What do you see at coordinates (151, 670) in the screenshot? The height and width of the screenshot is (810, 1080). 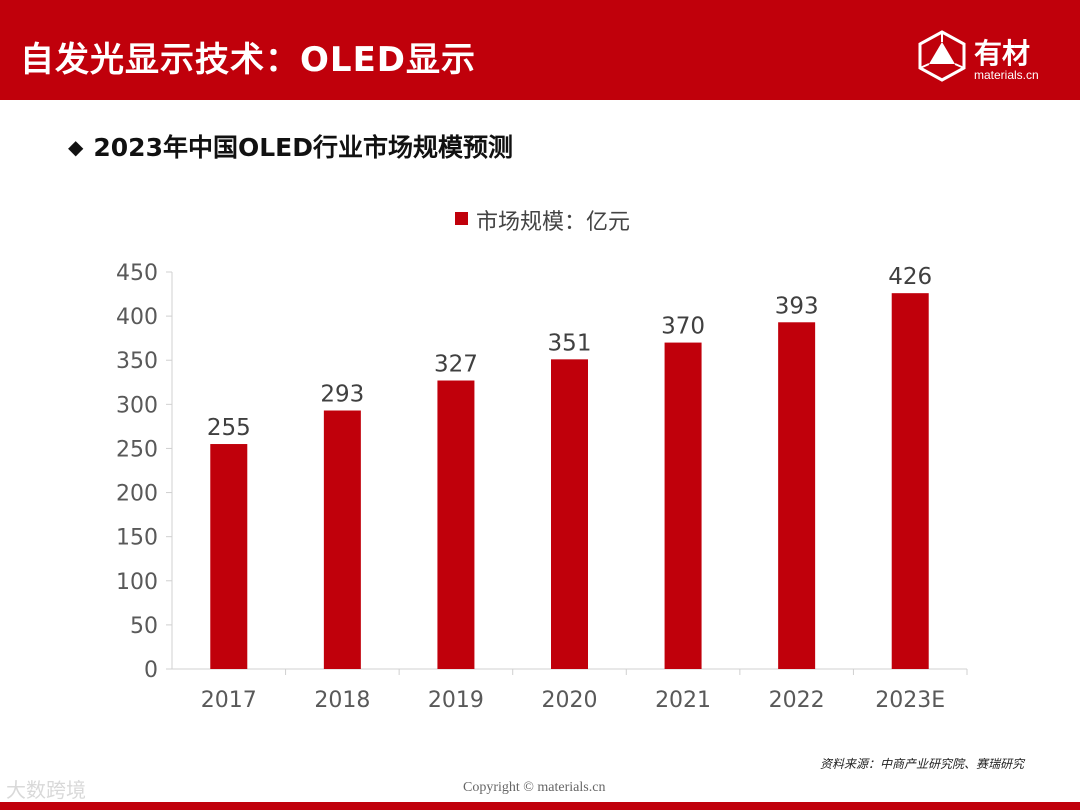 I see `y-tick-label: 0` at bounding box center [151, 670].